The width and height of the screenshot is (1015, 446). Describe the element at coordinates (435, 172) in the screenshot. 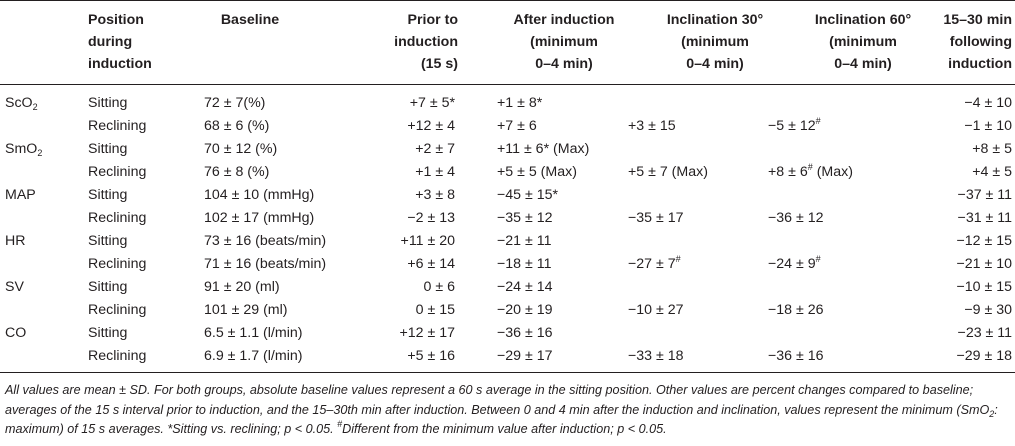

I see `prior-cell: +1 ± 4` at that location.